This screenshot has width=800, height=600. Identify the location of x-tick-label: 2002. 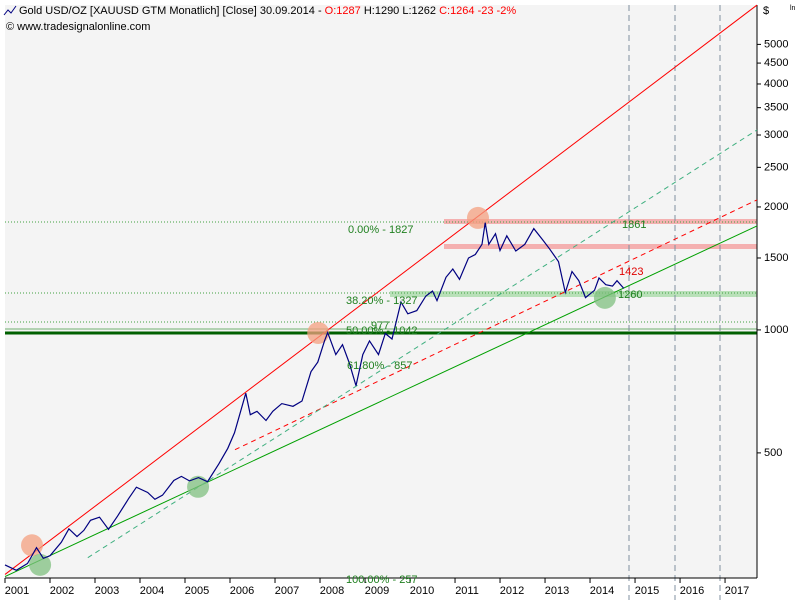
(62, 591).